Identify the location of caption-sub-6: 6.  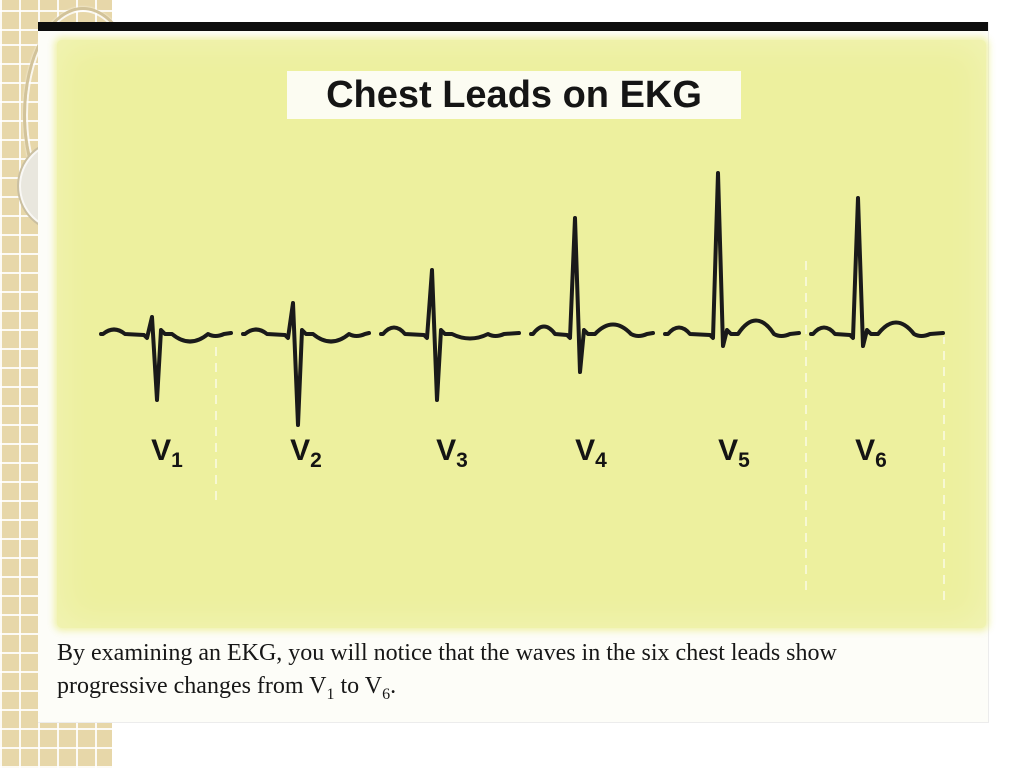
(386, 694).